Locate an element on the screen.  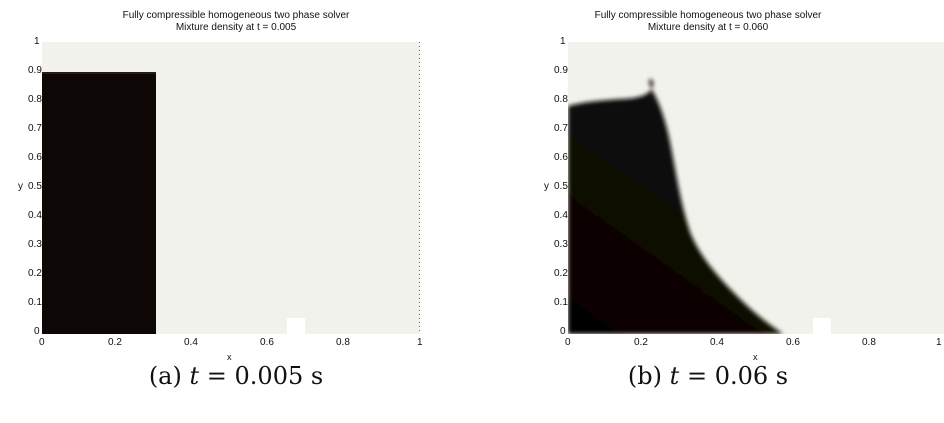
y-tick-a-0.4: 0.4 is located at coordinates (35, 215).